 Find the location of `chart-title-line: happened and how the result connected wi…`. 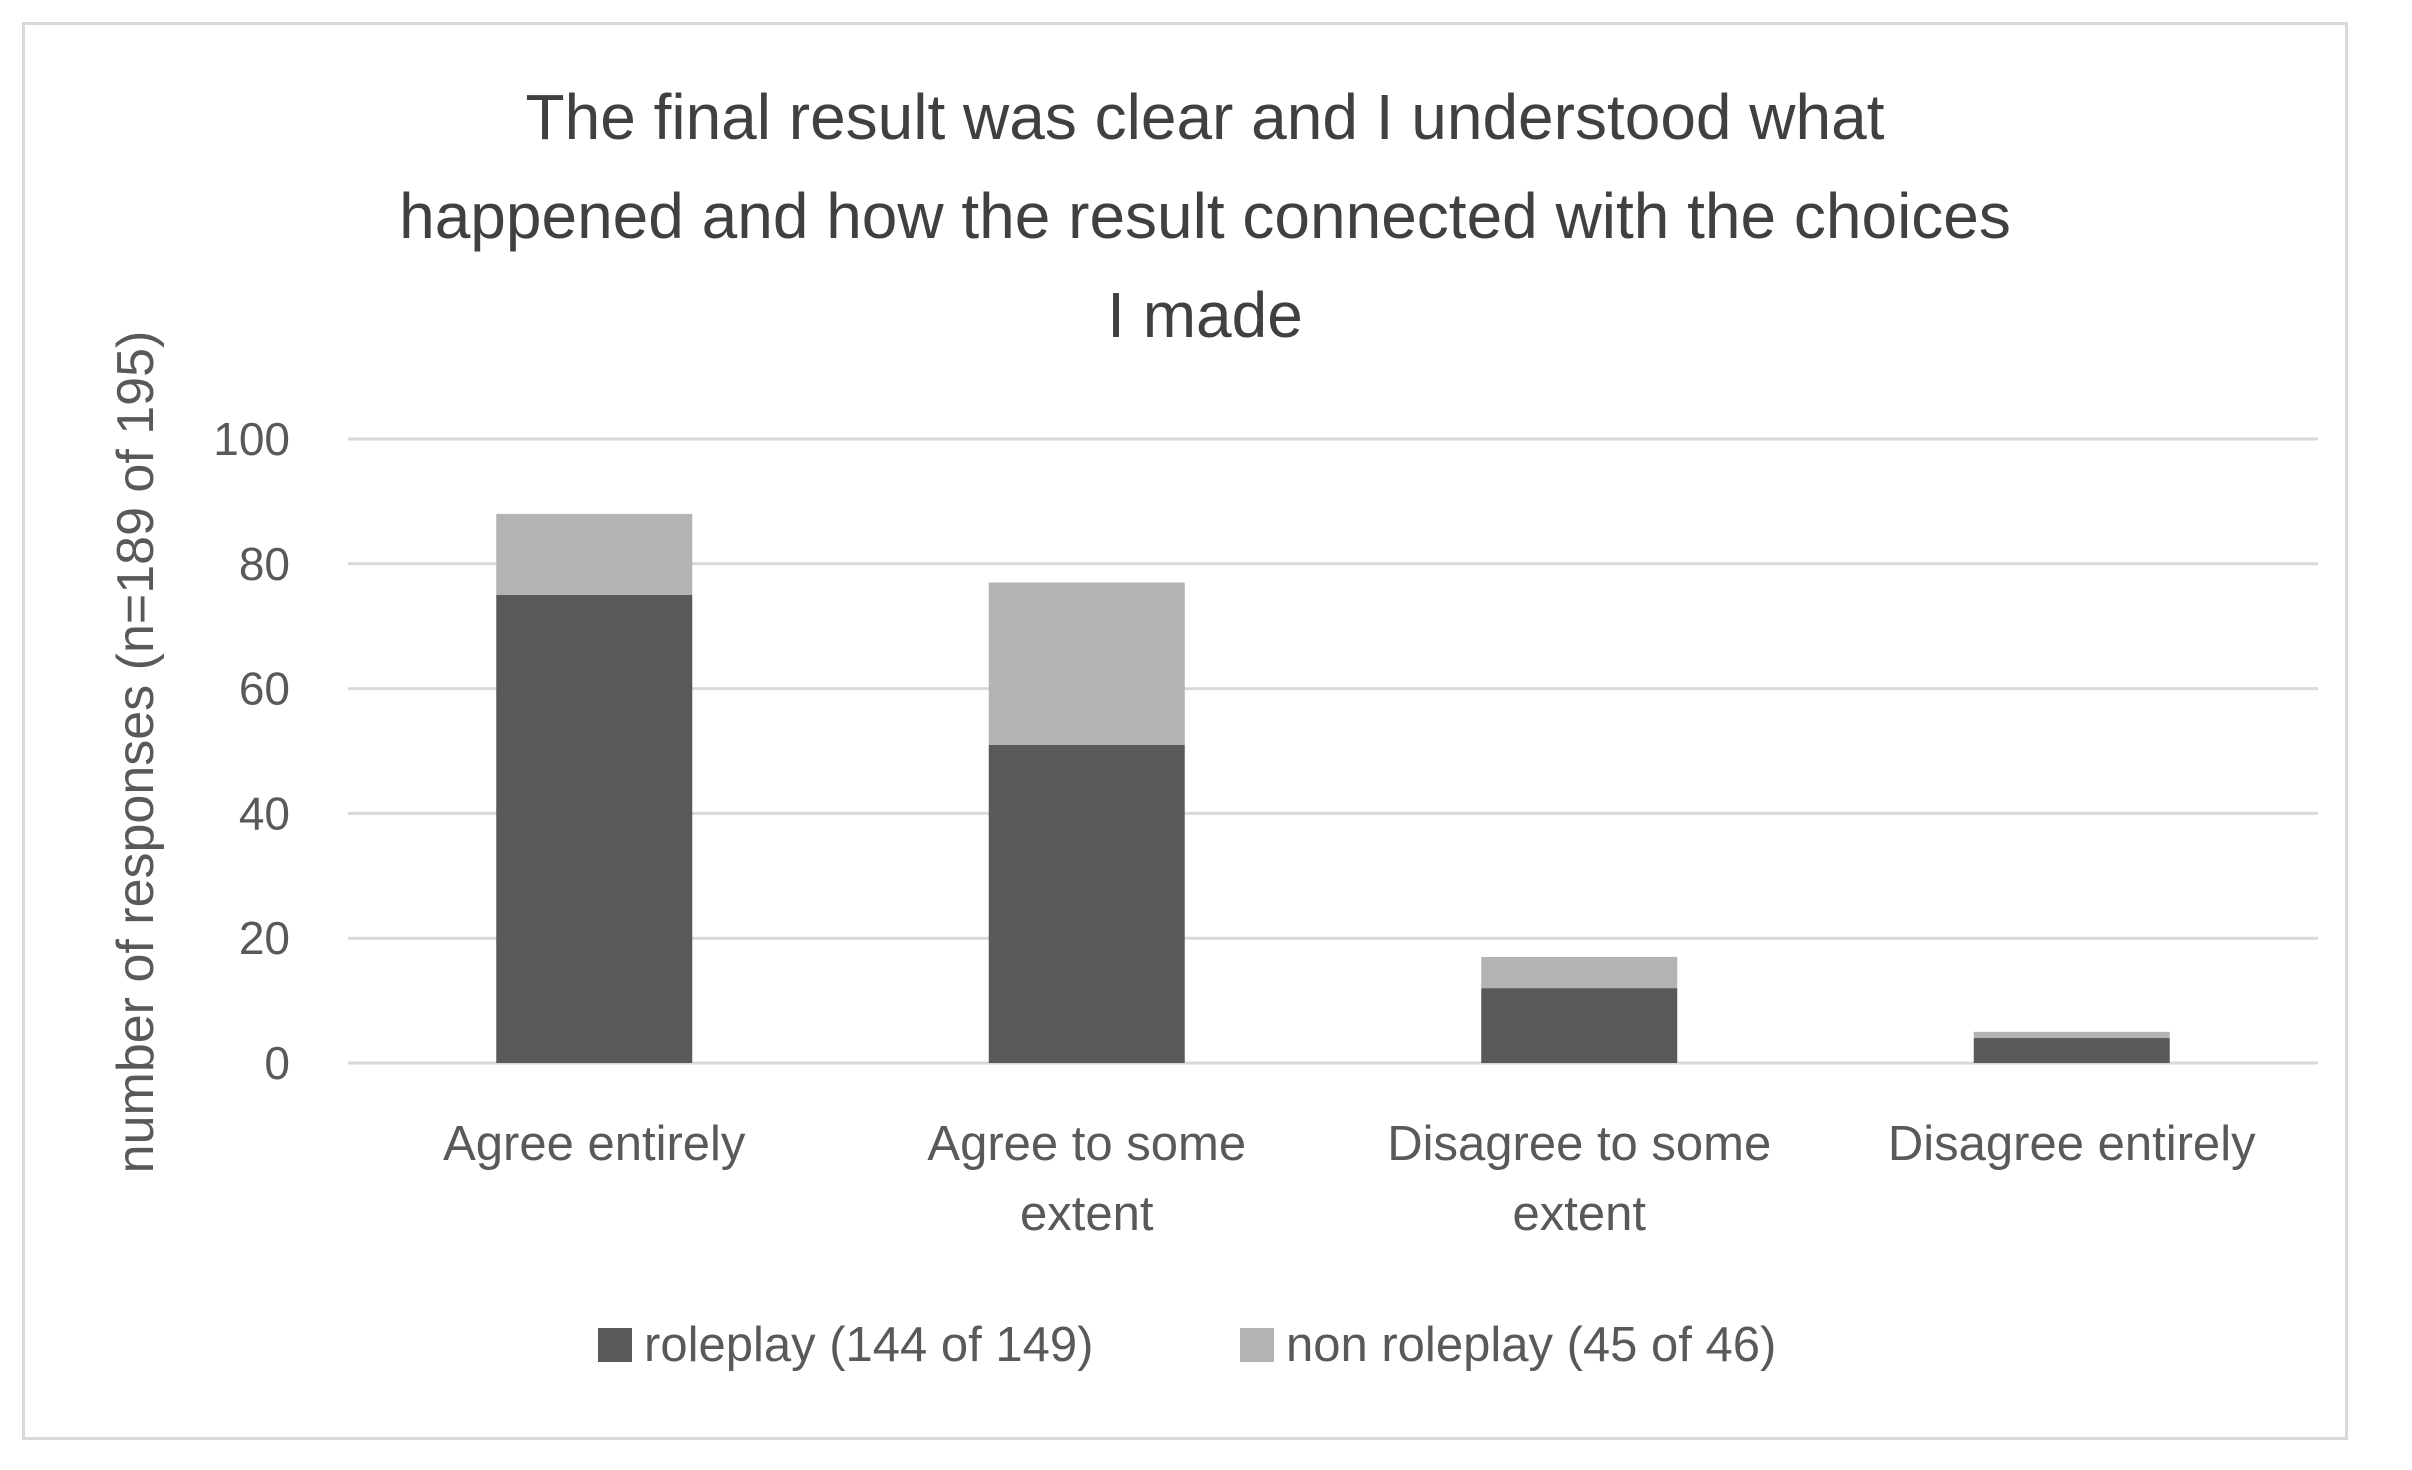

chart-title-line: happened and how the result connected wi… is located at coordinates (1205, 216).